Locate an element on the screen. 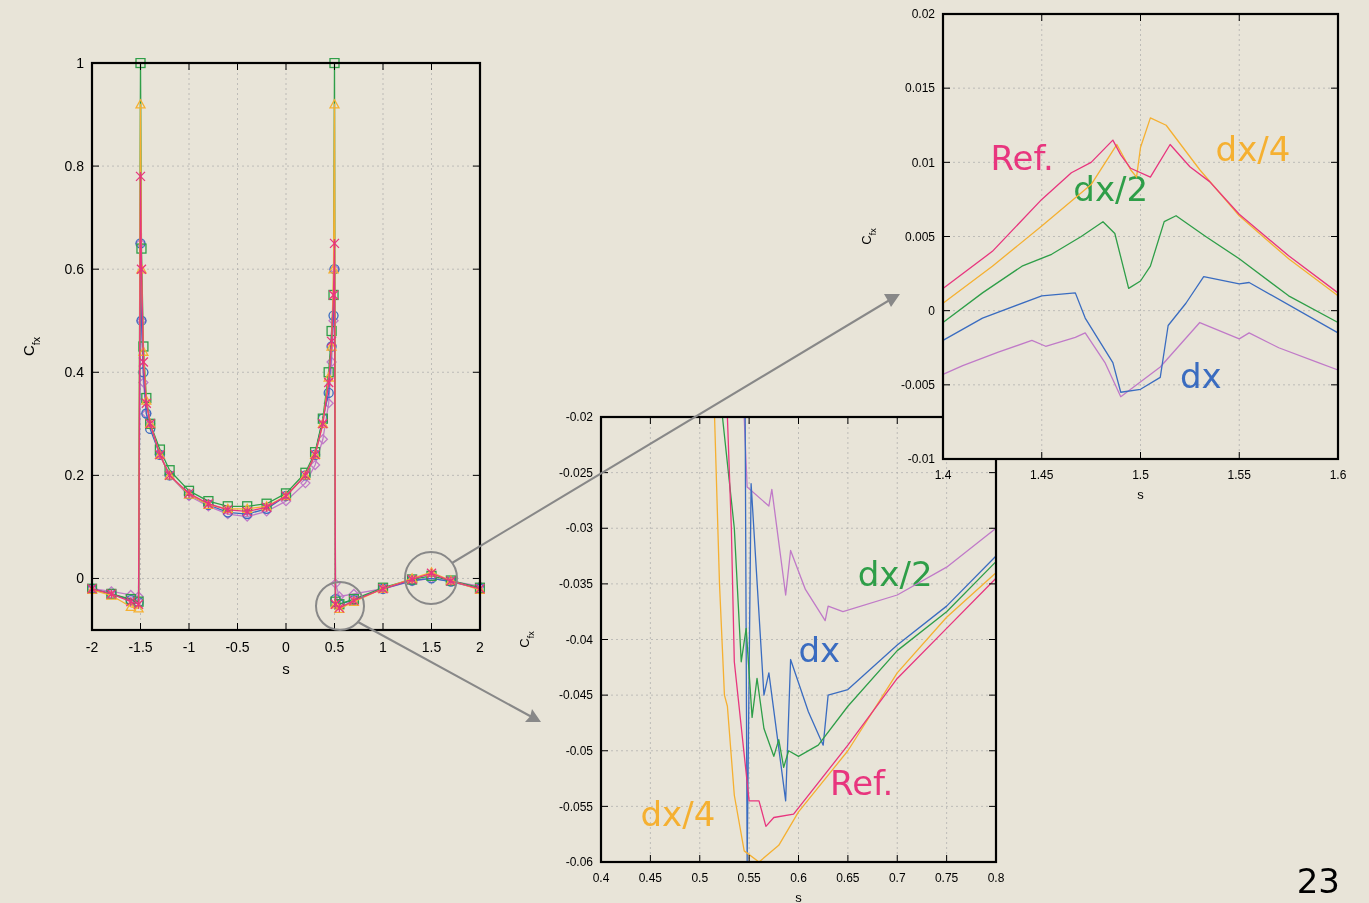  y-tick-label: 0.015 is located at coordinates (920, 88).